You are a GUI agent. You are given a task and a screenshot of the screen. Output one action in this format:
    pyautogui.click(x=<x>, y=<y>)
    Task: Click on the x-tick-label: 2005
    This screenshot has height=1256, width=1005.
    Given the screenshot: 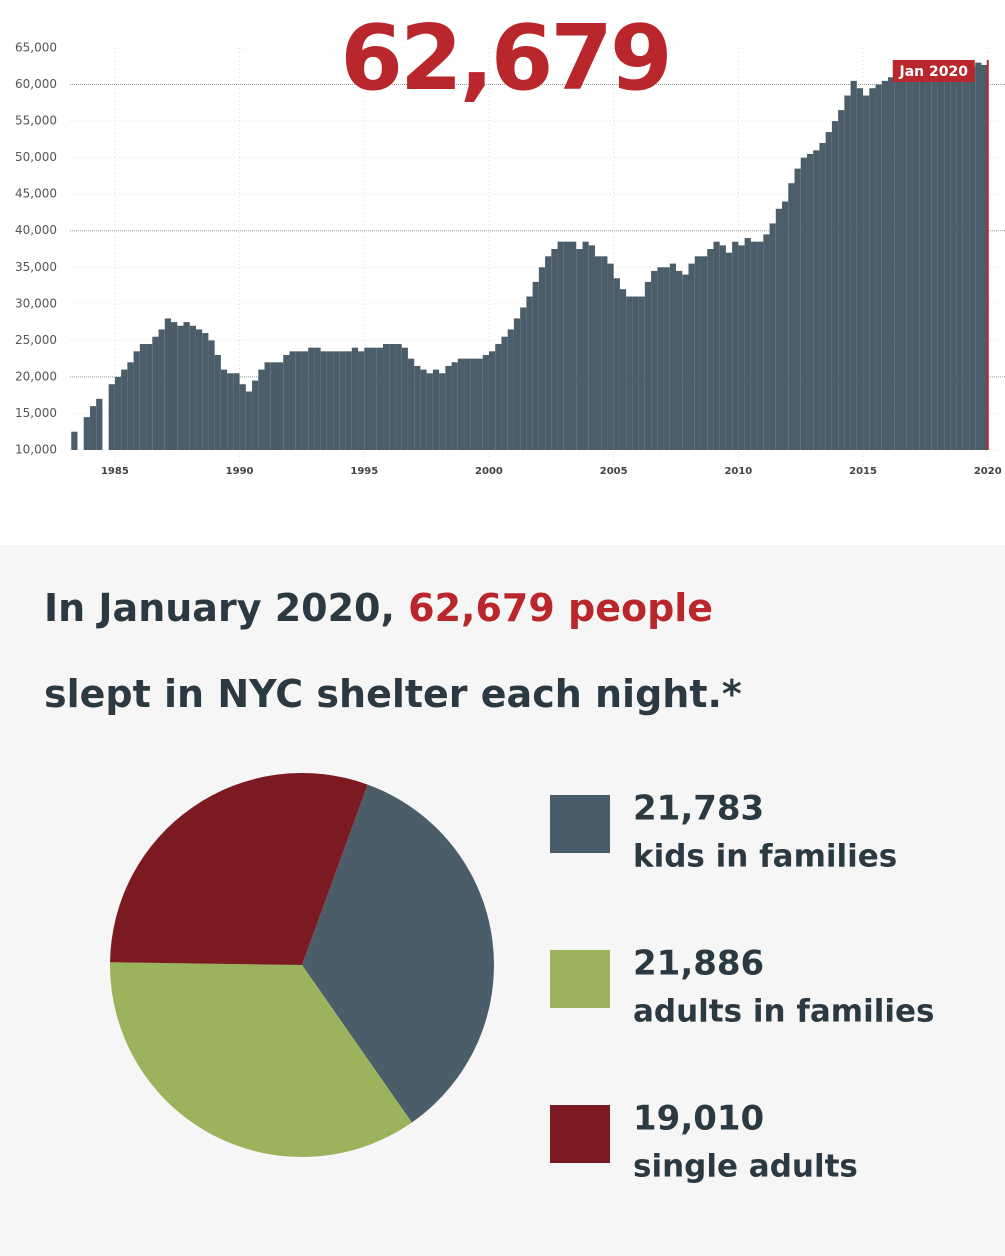 What is the action you would take?
    pyautogui.click(x=614, y=471)
    